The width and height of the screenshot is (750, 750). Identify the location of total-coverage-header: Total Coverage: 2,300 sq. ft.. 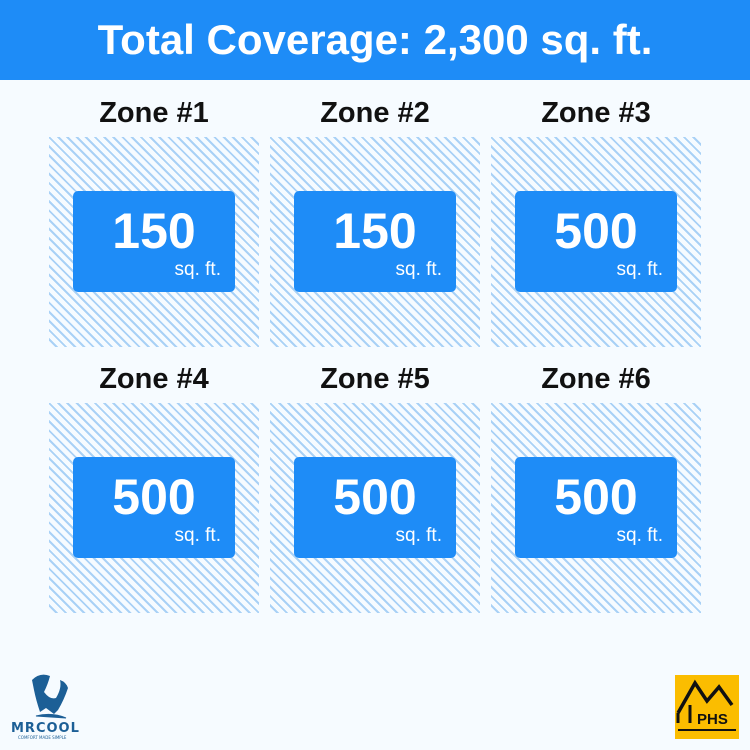
(375, 40).